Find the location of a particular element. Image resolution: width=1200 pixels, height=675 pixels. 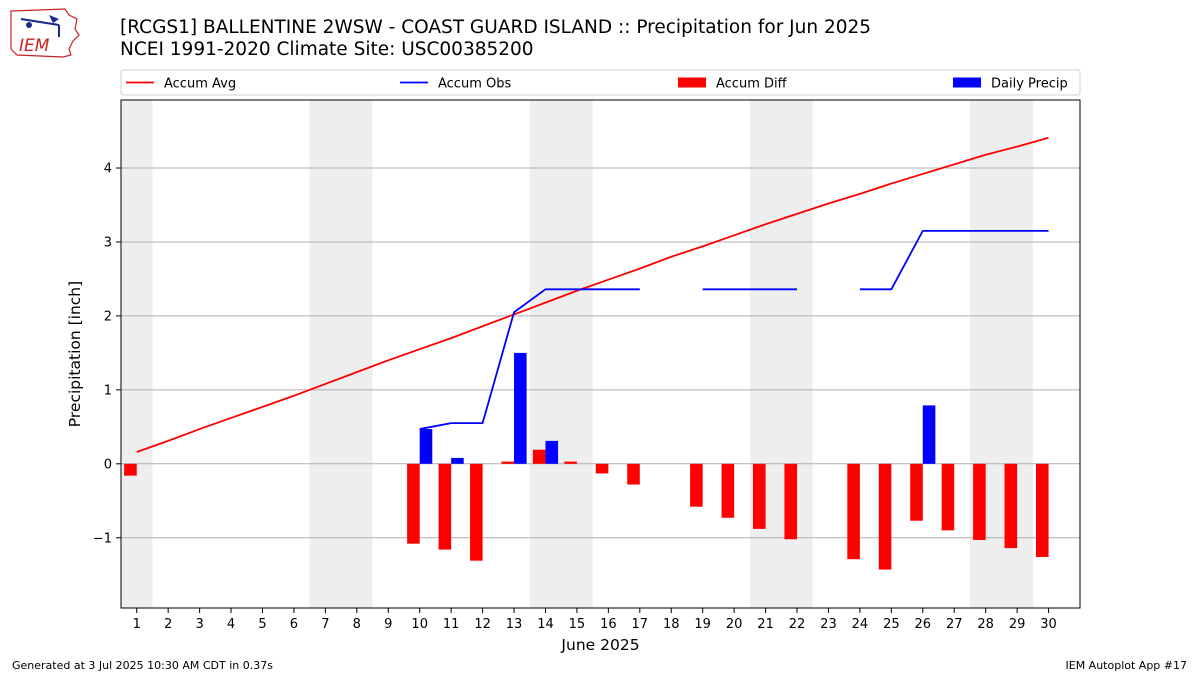

x-tick-label: 28 is located at coordinates (985, 624).